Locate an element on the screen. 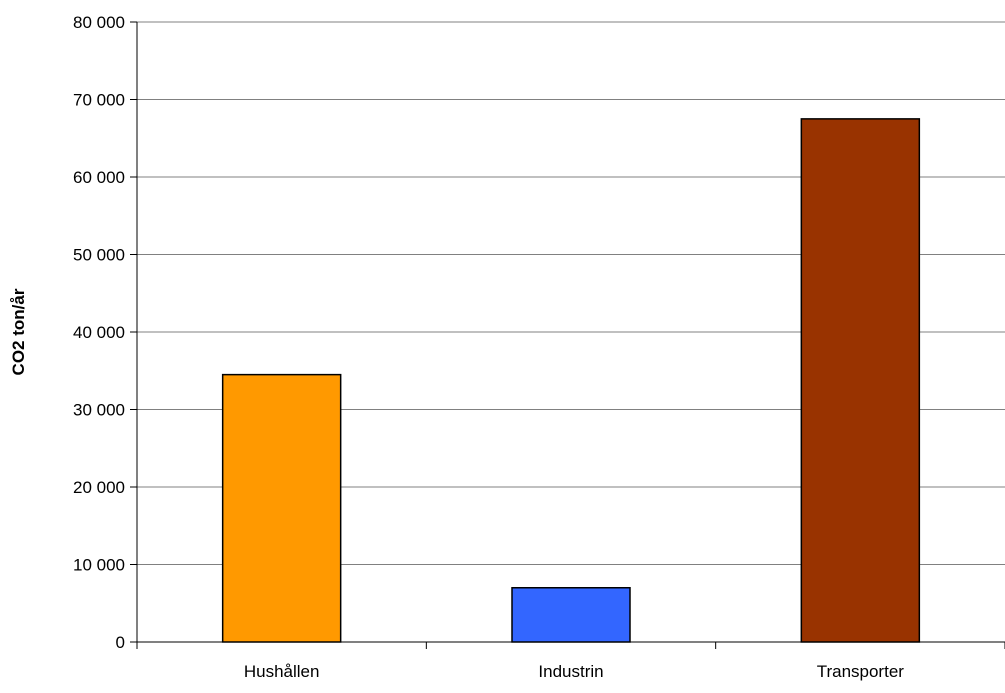  bar-industrin is located at coordinates (571, 615).